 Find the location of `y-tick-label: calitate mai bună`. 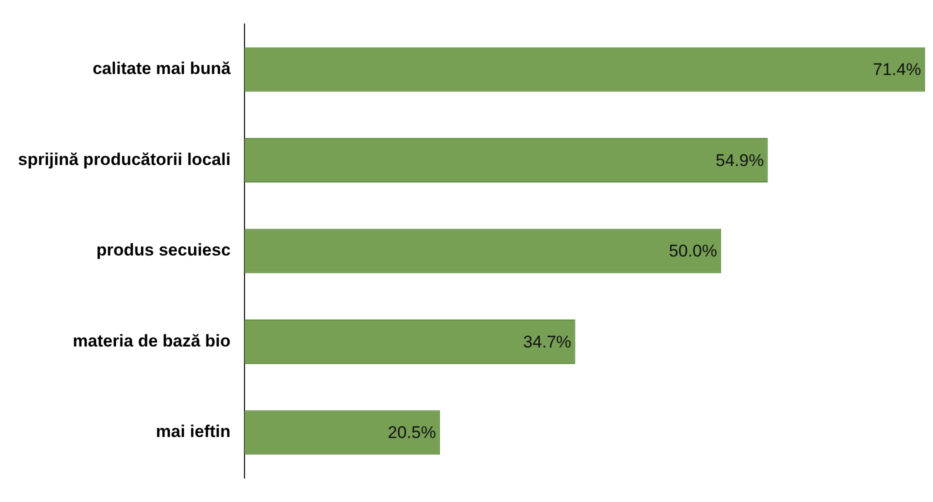

y-tick-label: calitate mai bună is located at coordinates (162, 68).